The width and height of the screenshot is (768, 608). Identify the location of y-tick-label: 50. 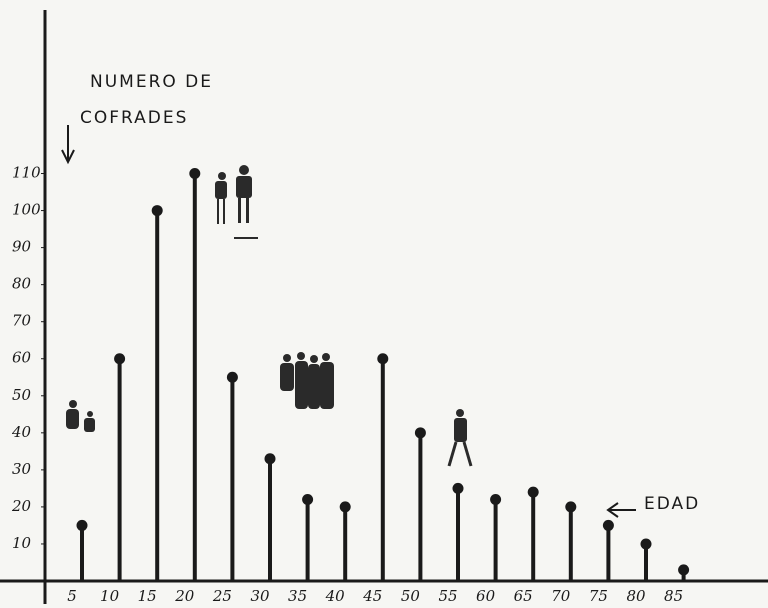
(22, 395).